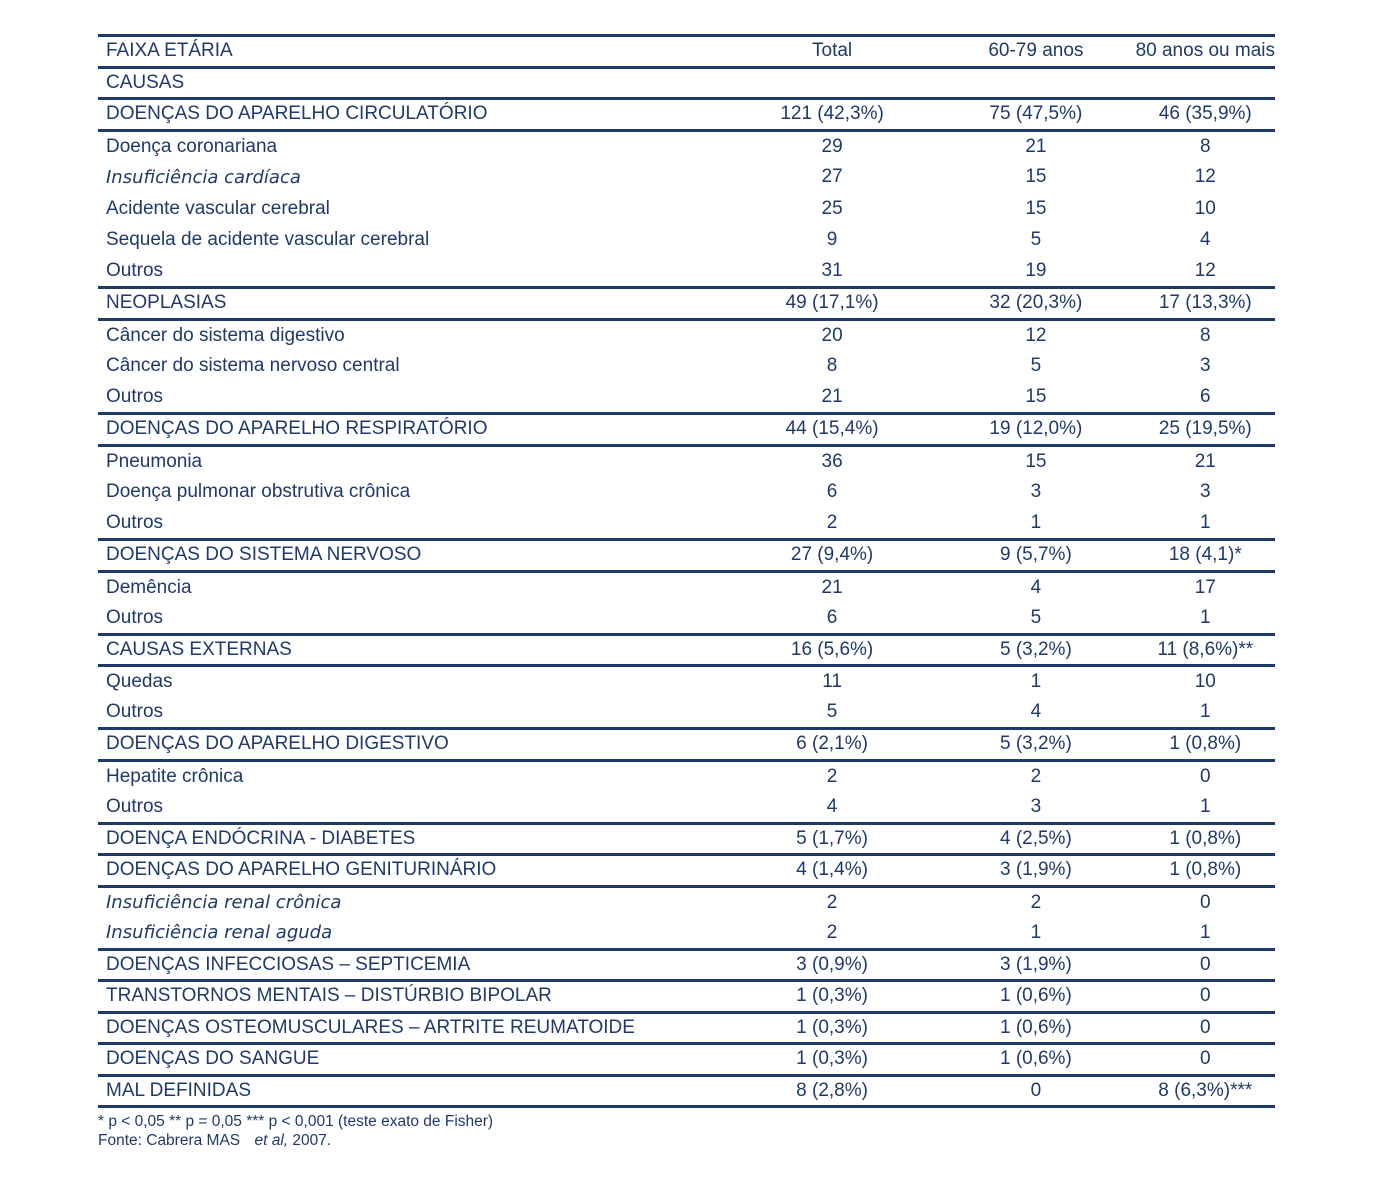 Image resolution: width=1381 pixels, height=1191 pixels. I want to click on cause-label: DOENÇAS DO SISTEMA NERVOSO, so click(368, 555).